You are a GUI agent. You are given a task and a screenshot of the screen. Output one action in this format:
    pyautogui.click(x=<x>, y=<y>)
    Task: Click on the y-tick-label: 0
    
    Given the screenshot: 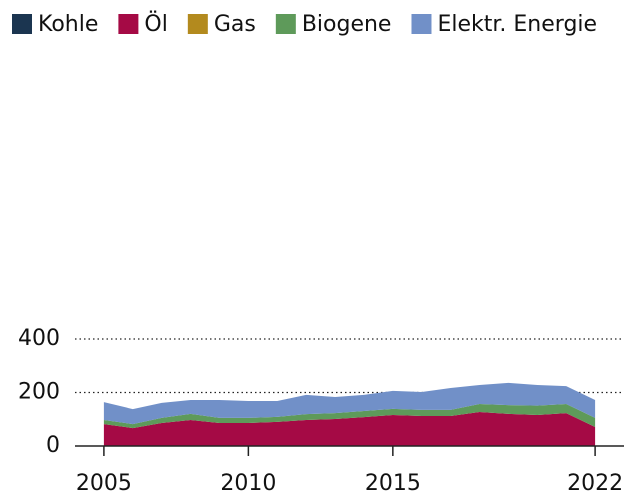 What is the action you would take?
    pyautogui.click(x=53, y=445)
    